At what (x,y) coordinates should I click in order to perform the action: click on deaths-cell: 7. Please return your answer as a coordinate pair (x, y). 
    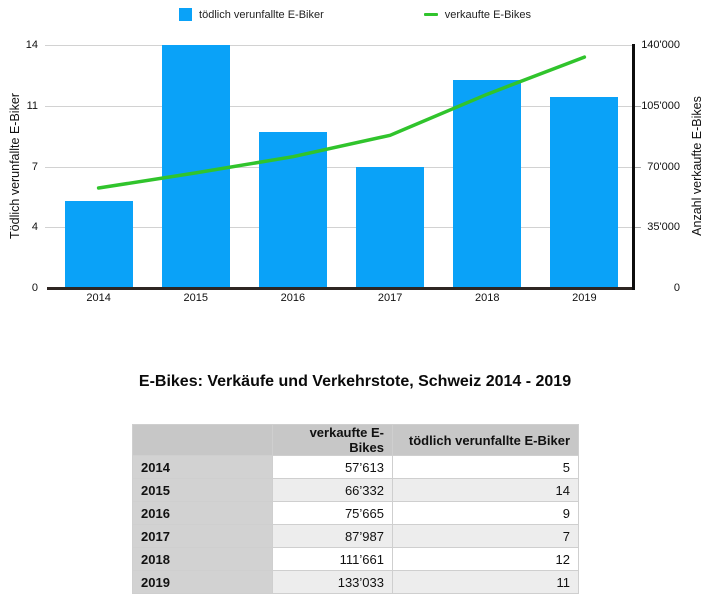
    Looking at the image, I should click on (485, 536).